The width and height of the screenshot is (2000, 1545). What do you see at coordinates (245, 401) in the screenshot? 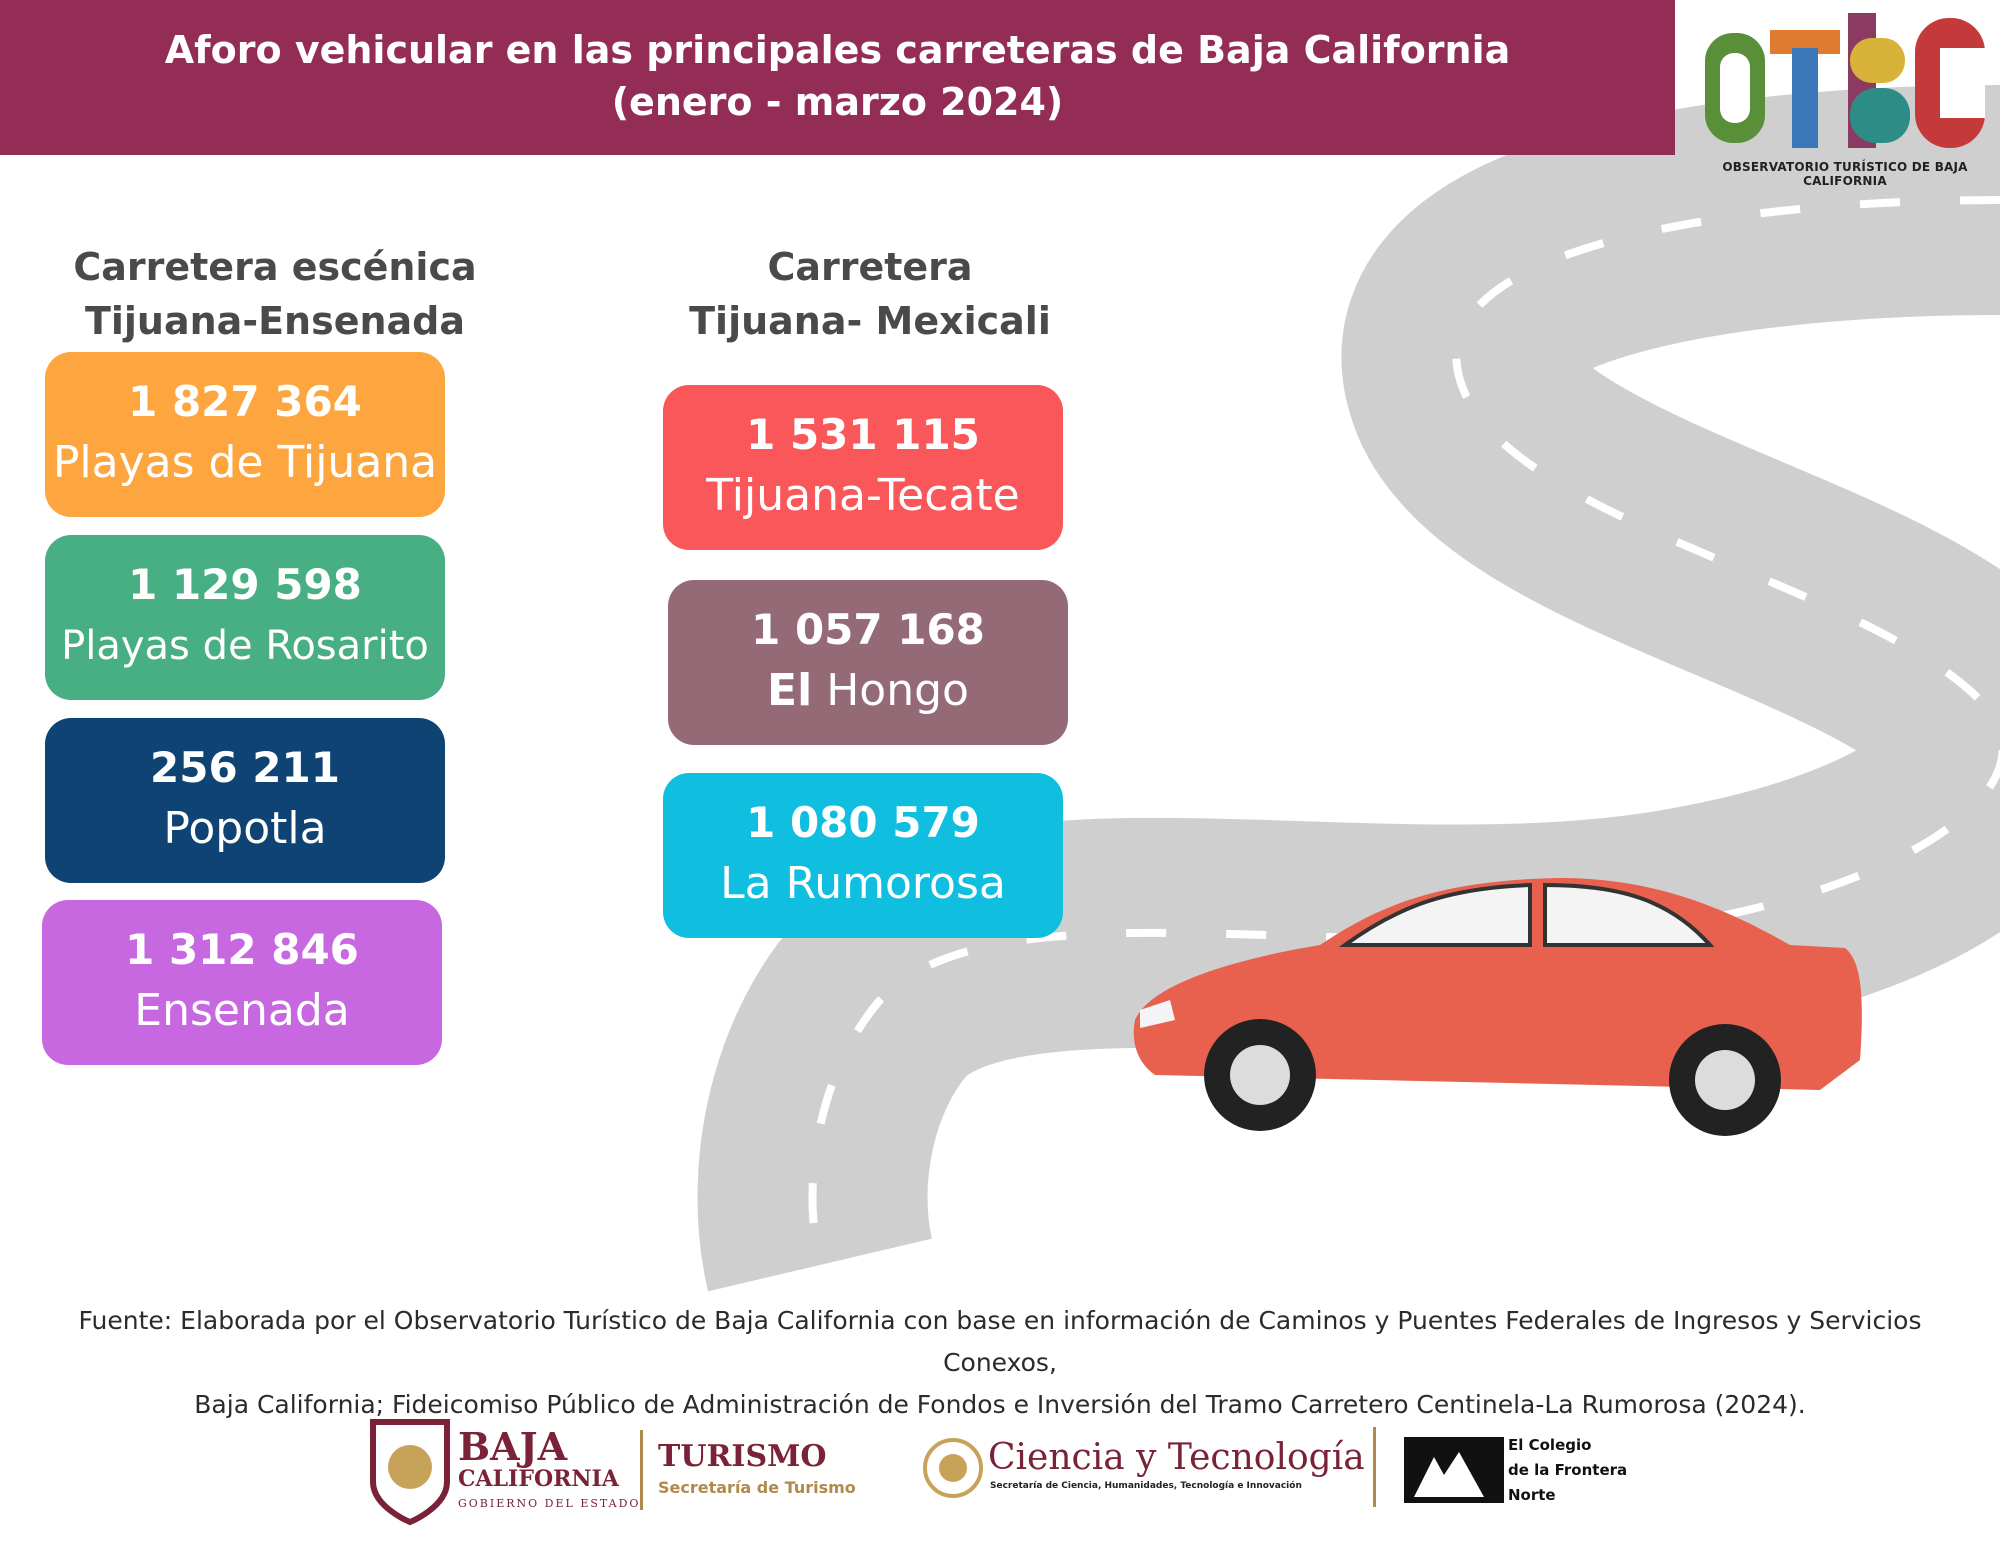
I see `card-value: 1 827 364` at bounding box center [245, 401].